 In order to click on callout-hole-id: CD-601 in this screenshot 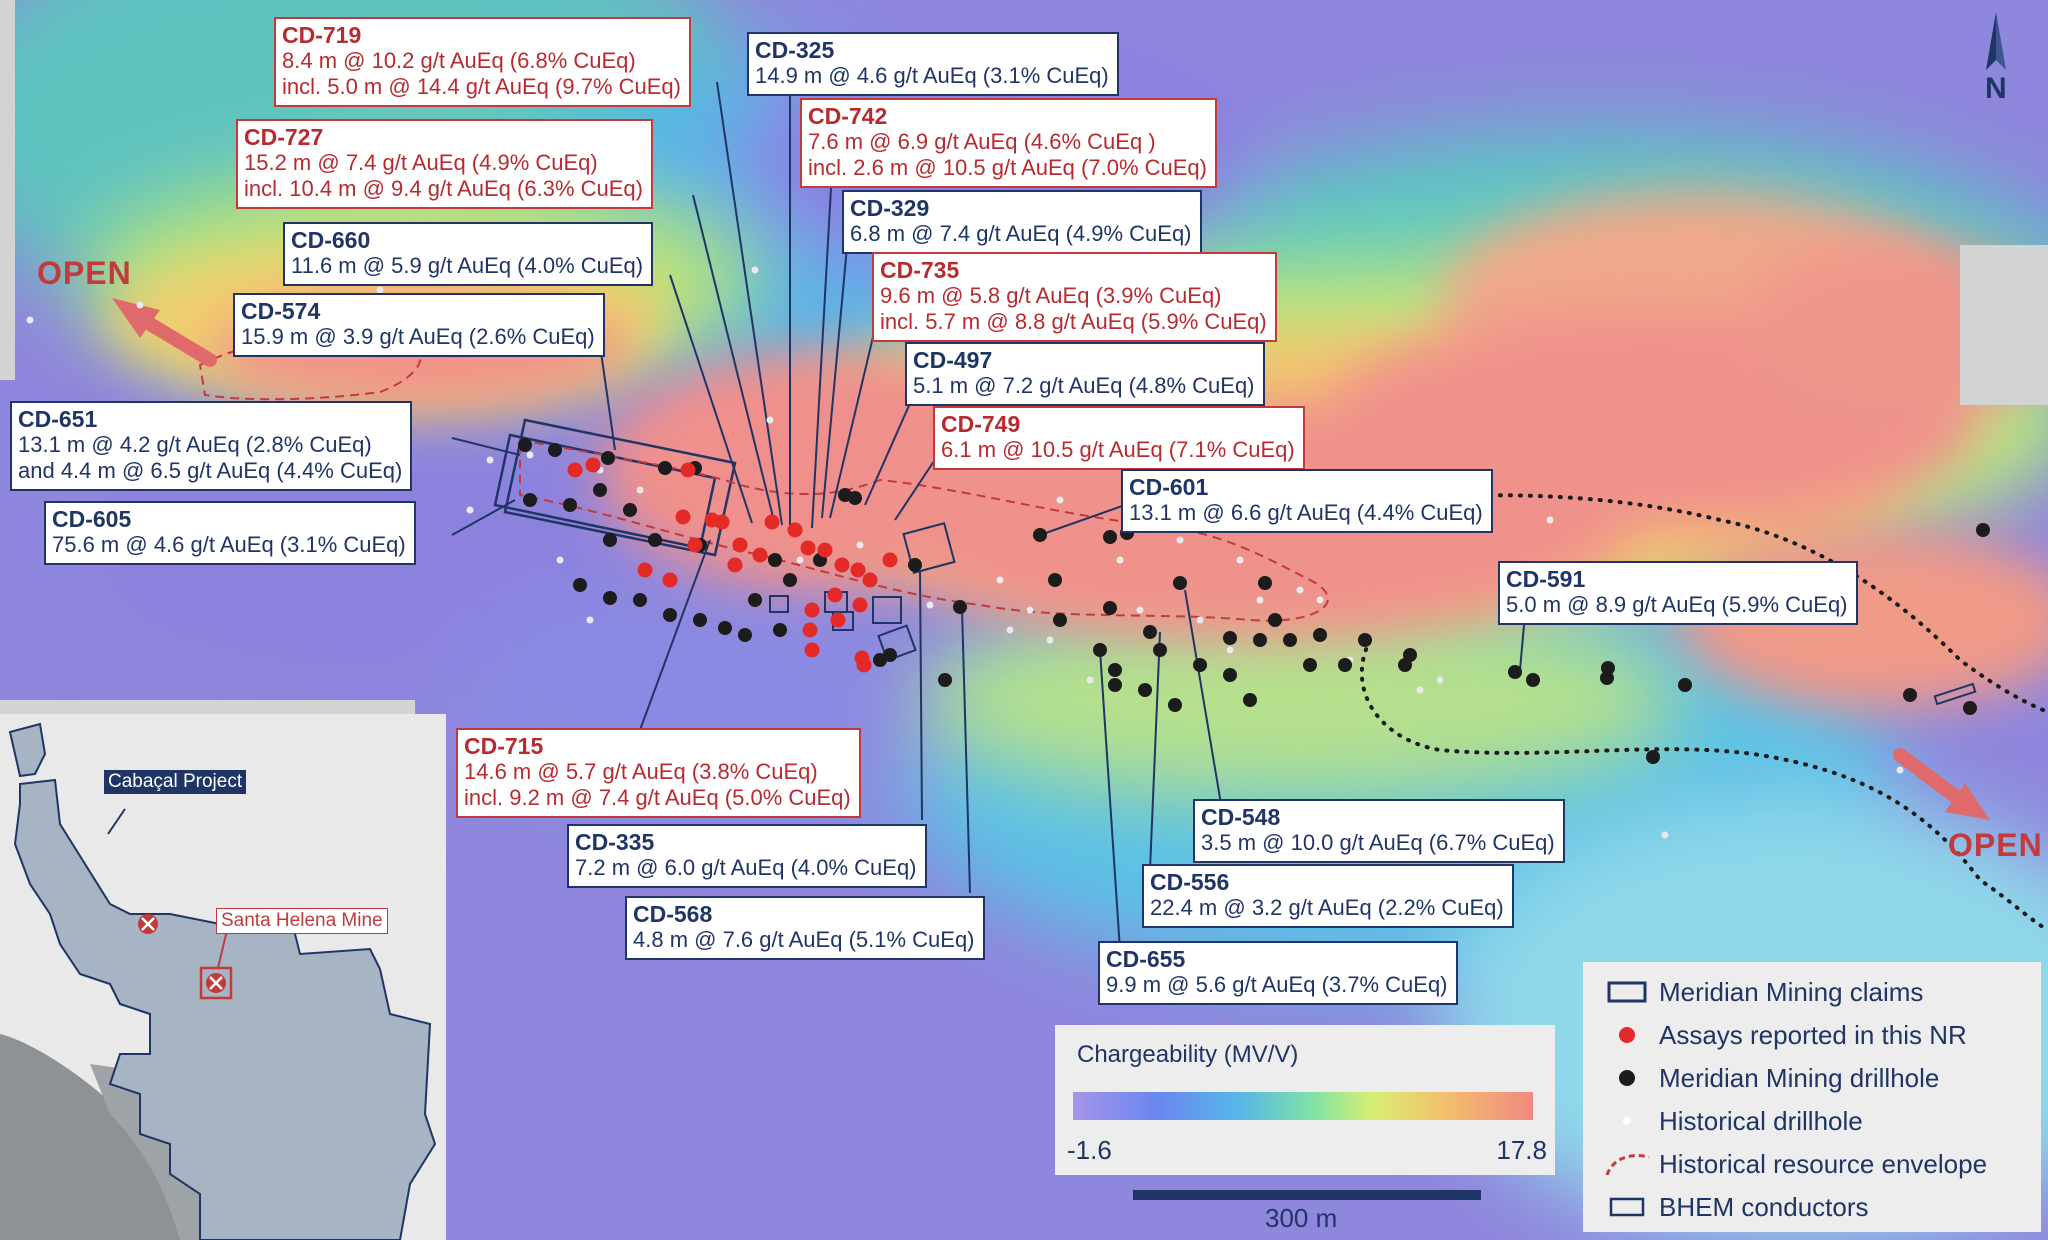, I will do `click(1169, 487)`.